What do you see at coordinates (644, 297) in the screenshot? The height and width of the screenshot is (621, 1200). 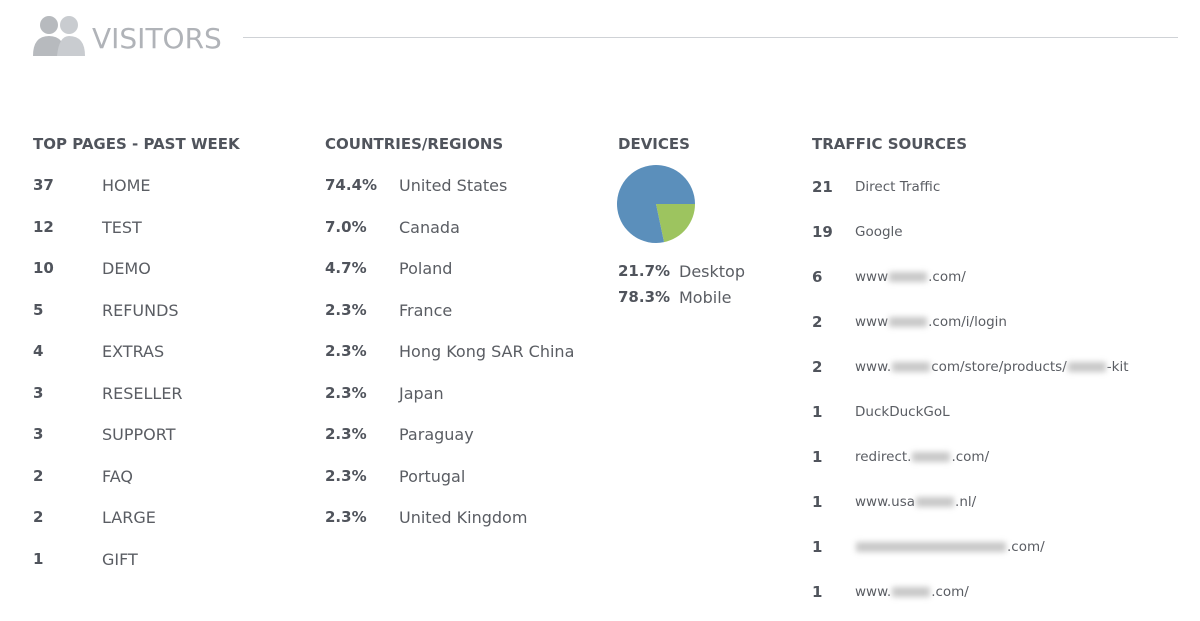 I see `device-share: 78.3%` at bounding box center [644, 297].